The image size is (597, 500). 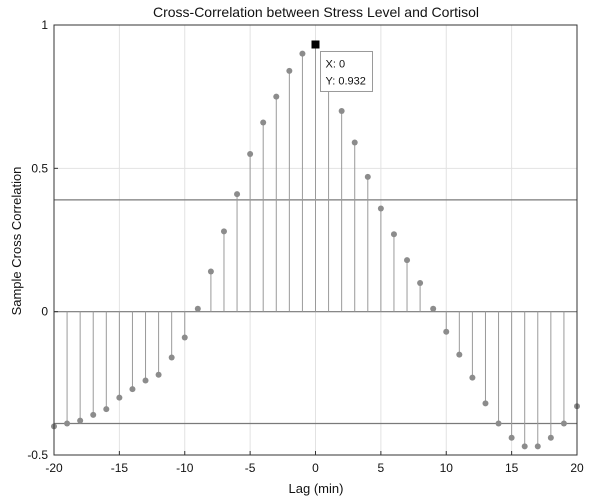 I want to click on x-tick-label: 15, so click(x=512, y=468).